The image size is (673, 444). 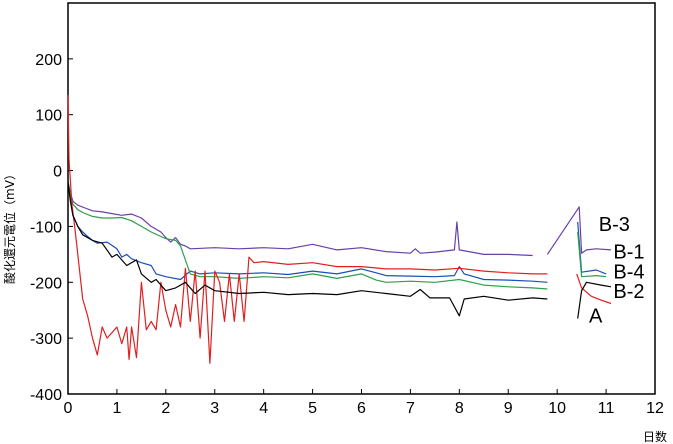 What do you see at coordinates (57, 172) in the screenshot?
I see `y-tick-label: 0` at bounding box center [57, 172].